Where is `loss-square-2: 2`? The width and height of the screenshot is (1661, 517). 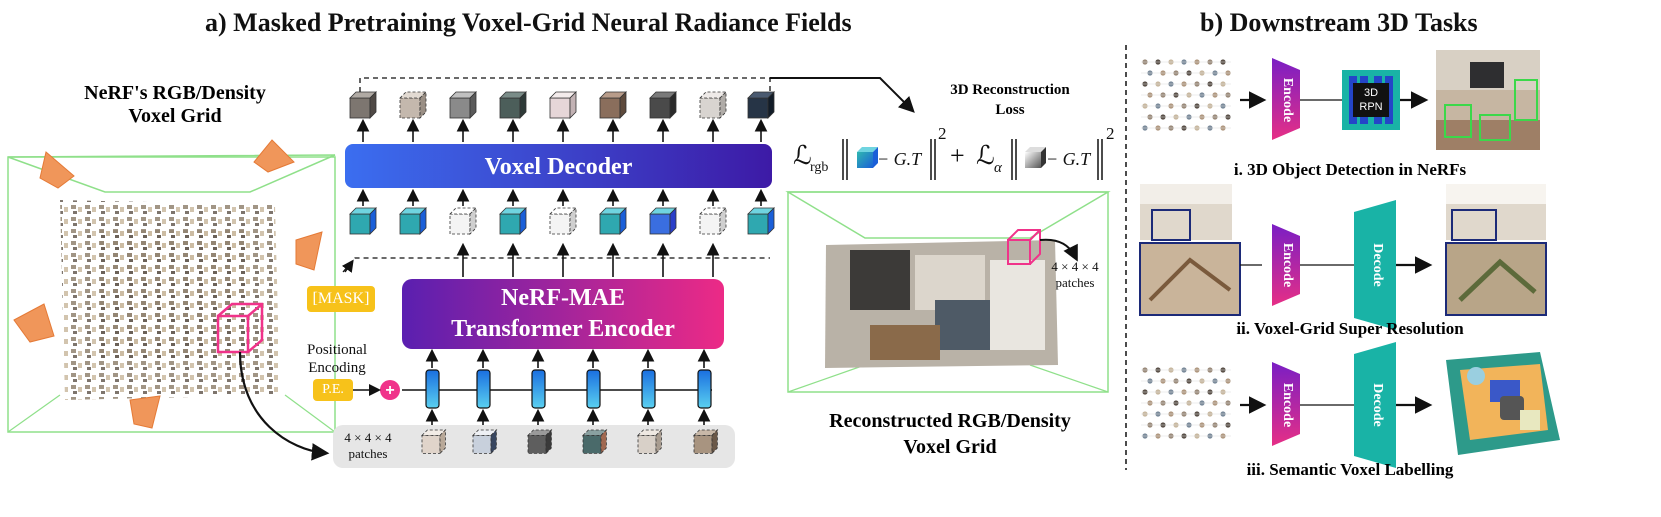 loss-square-2: 2 is located at coordinates (1110, 133).